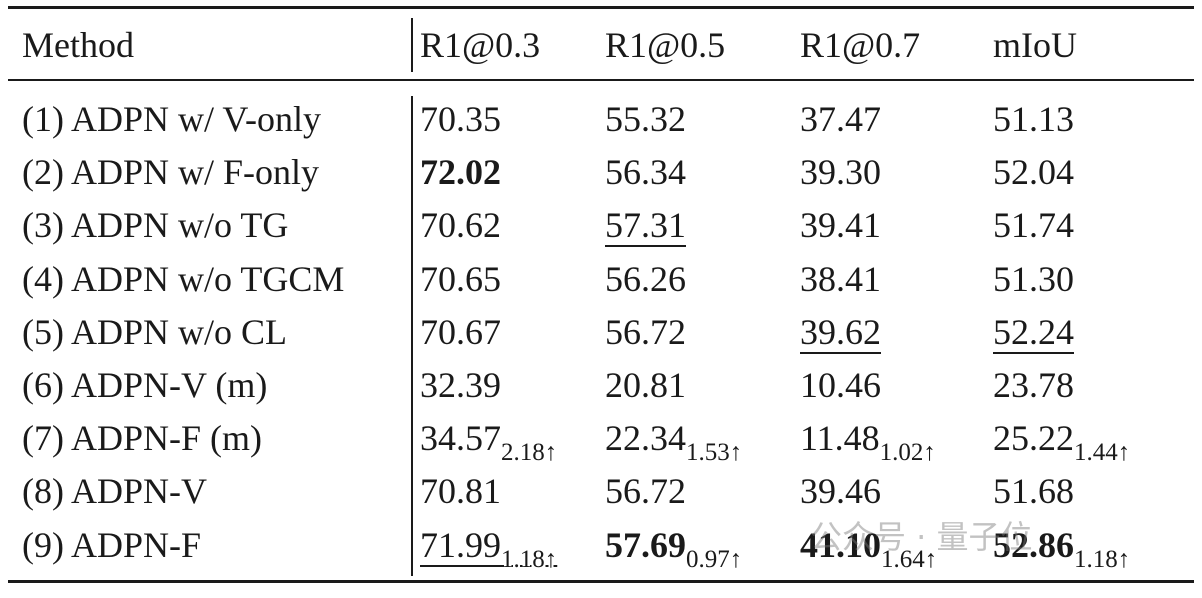  I want to click on method-cell: (2) ADPN w/ F-only, so click(171, 172).